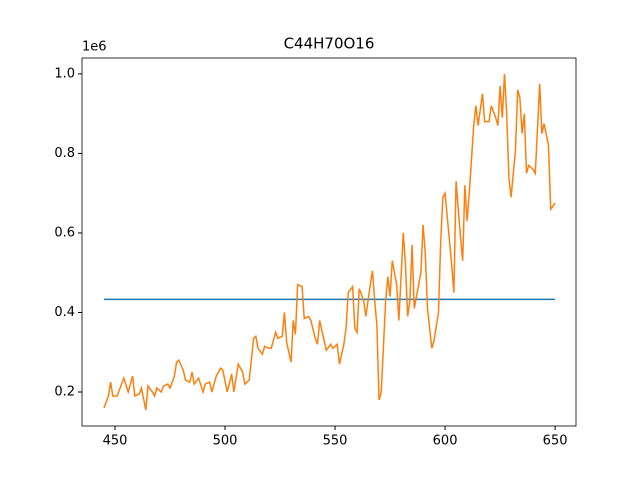  Describe the element at coordinates (445, 441) in the screenshot. I see `x-tick-label: 600` at that location.